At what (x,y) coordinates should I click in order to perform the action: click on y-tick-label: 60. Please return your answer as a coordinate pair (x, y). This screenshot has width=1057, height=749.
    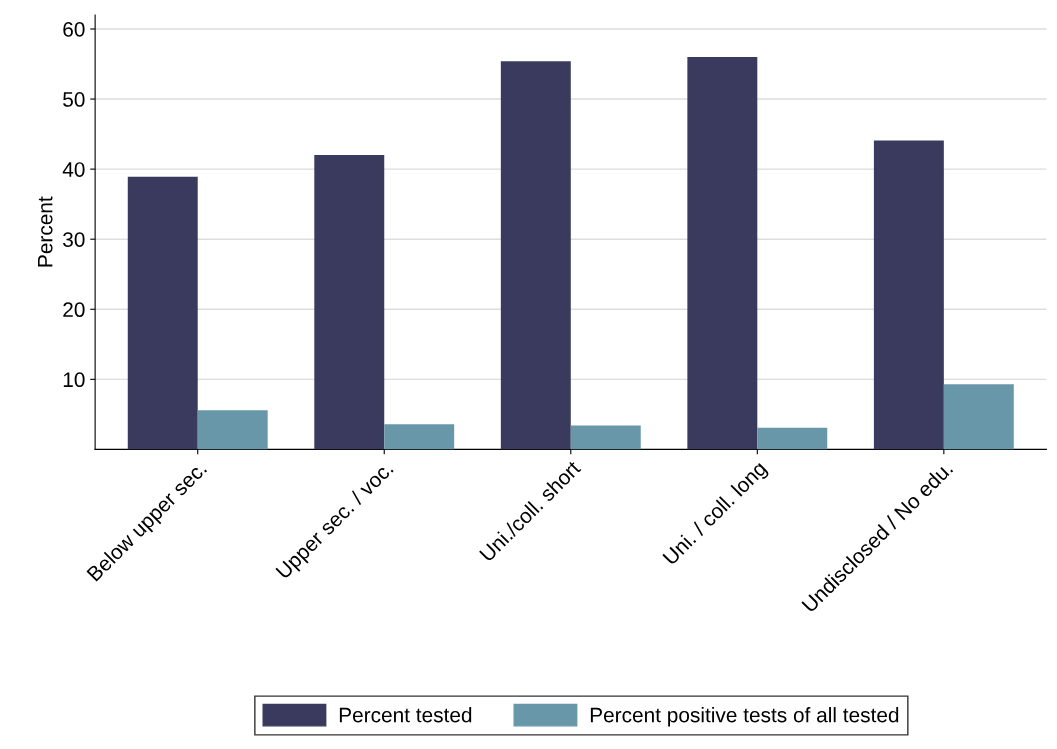
    Looking at the image, I should click on (74, 29).